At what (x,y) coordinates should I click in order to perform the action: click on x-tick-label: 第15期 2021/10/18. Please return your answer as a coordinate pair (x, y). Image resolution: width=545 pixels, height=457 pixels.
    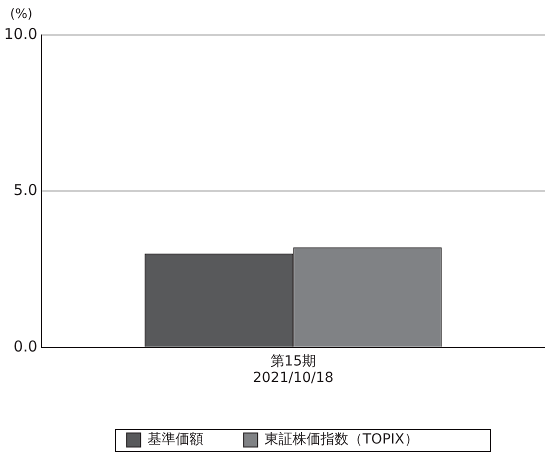
    Looking at the image, I should click on (293, 369).